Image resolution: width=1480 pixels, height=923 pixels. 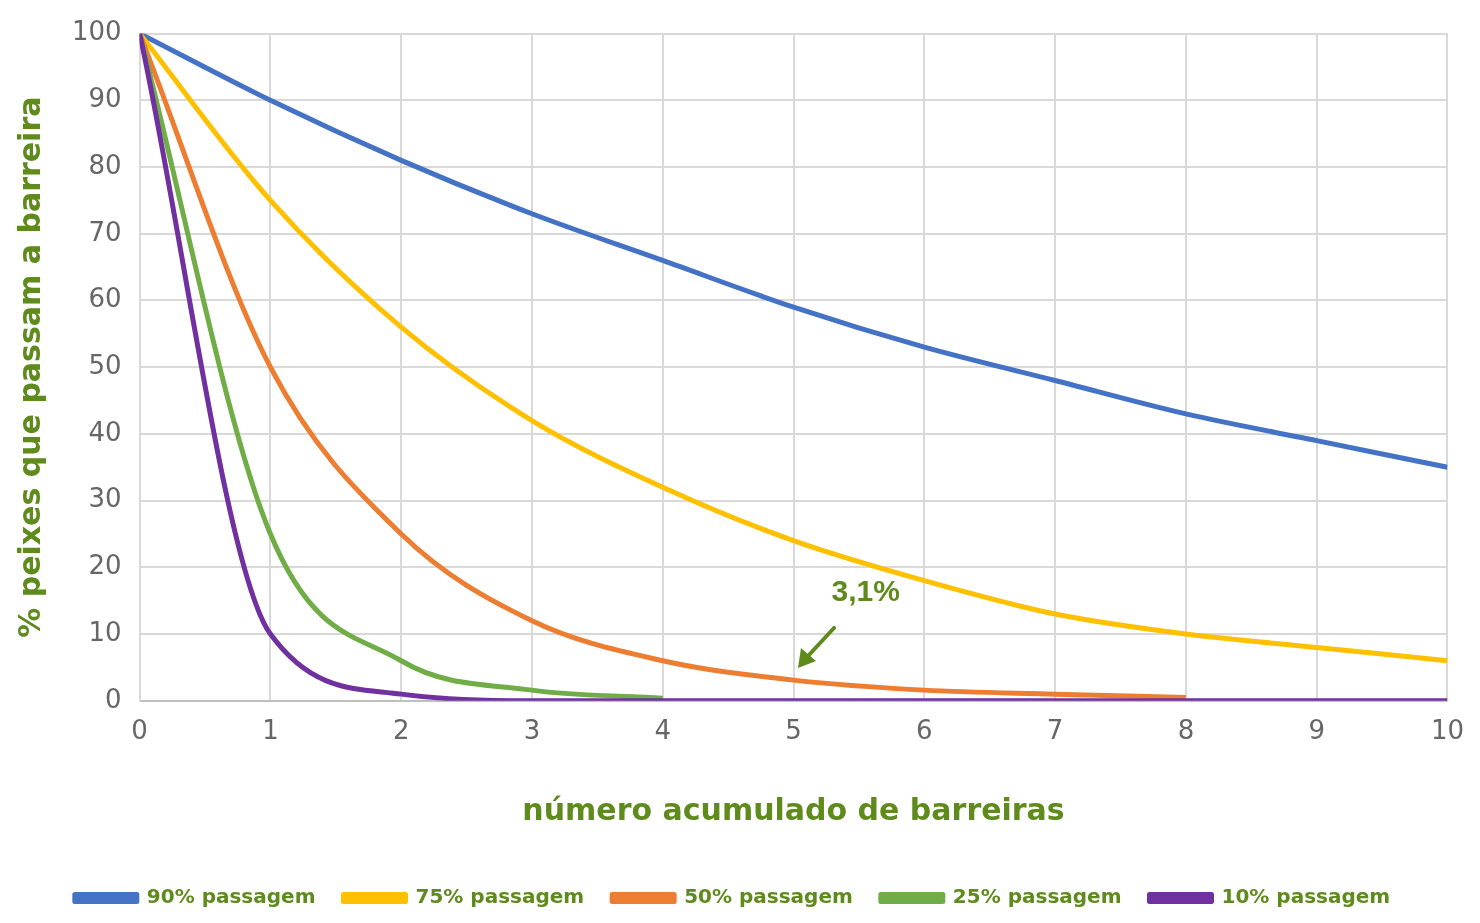 What do you see at coordinates (1306, 896) in the screenshot?
I see `legend-label: 10% passagem` at bounding box center [1306, 896].